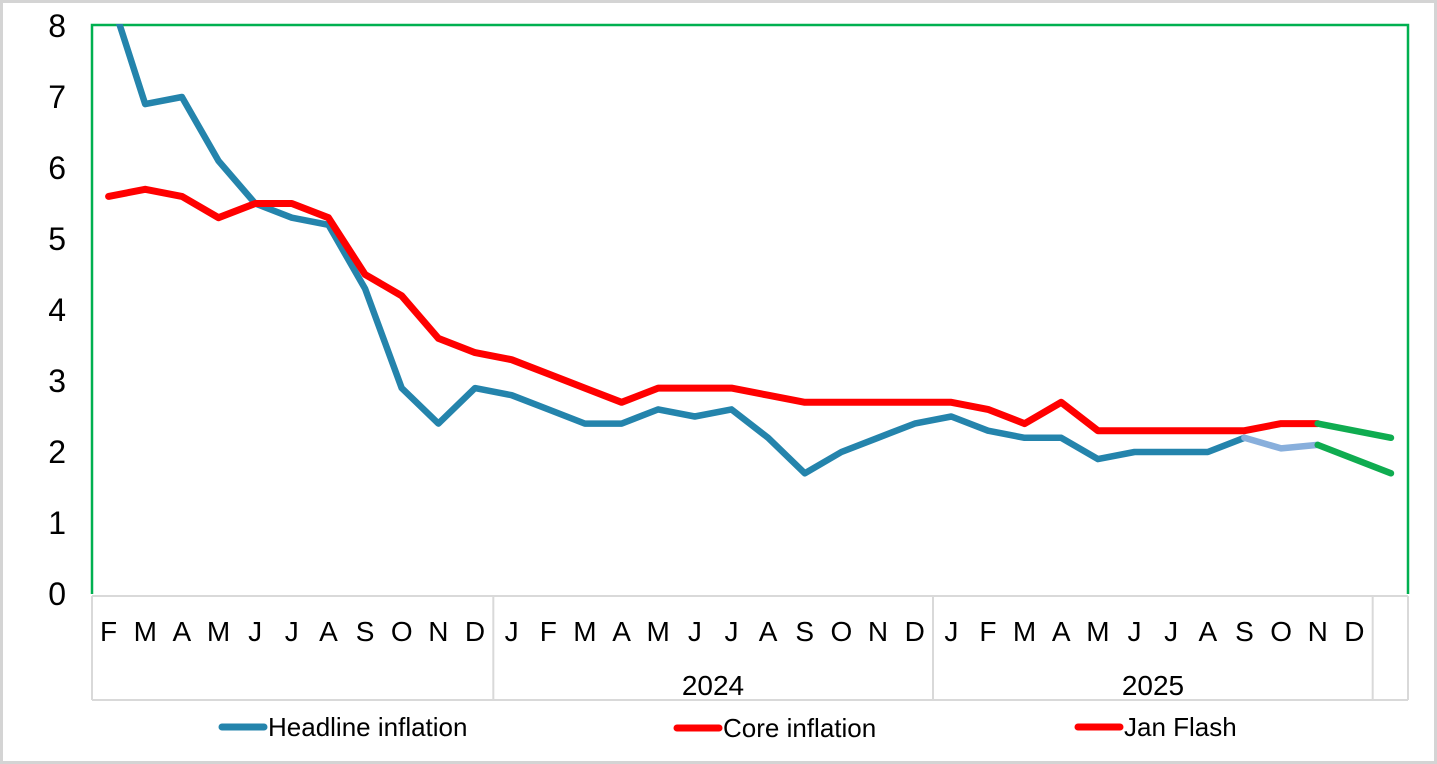 Image resolution: width=1437 pixels, height=764 pixels. What do you see at coordinates (1153, 685) in the screenshot?
I see `year-label-2025: 2025` at bounding box center [1153, 685].